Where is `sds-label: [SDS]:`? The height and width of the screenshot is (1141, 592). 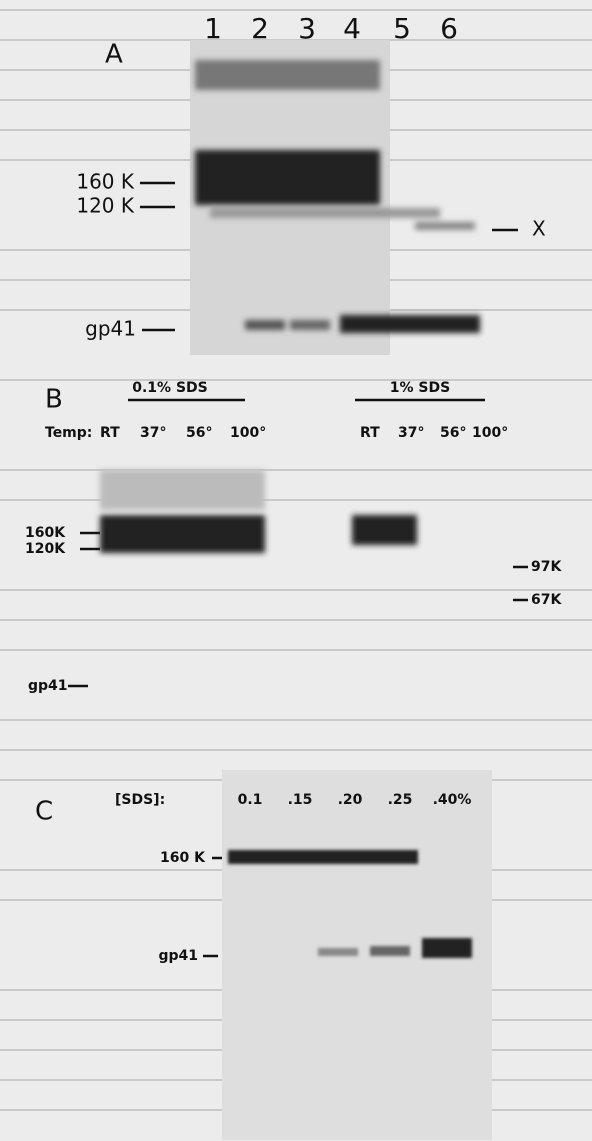 sds-label: [SDS]: is located at coordinates (140, 800).